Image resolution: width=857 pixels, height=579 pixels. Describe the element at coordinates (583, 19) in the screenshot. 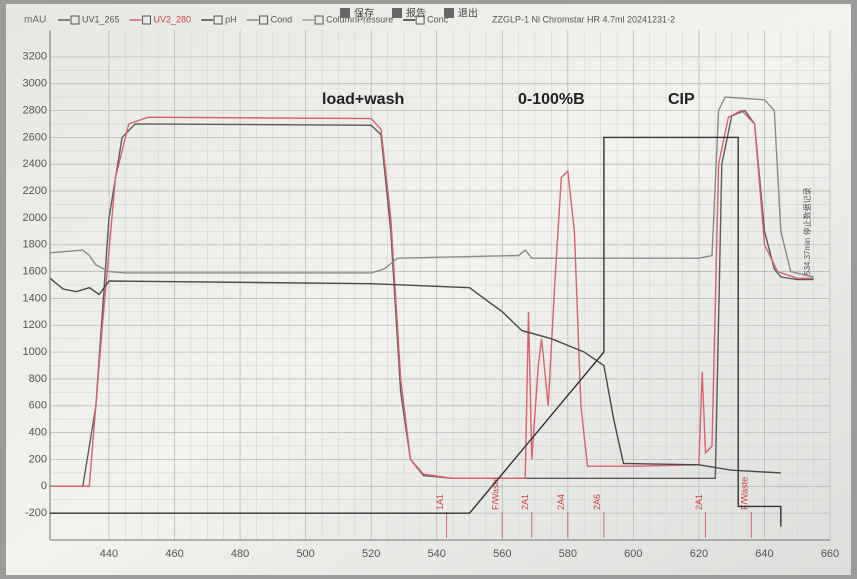

I see `chart-title: ZZGLP-1 Ni Chromstar HR 4.7ml 20241231-2` at that location.